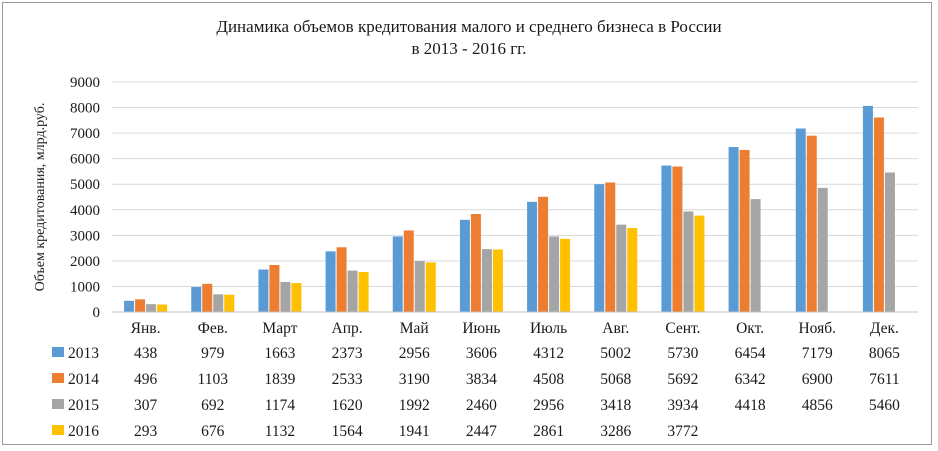 This screenshot has height=451, width=938. I want to click on data-label-2015-3: 1620, so click(347, 405).